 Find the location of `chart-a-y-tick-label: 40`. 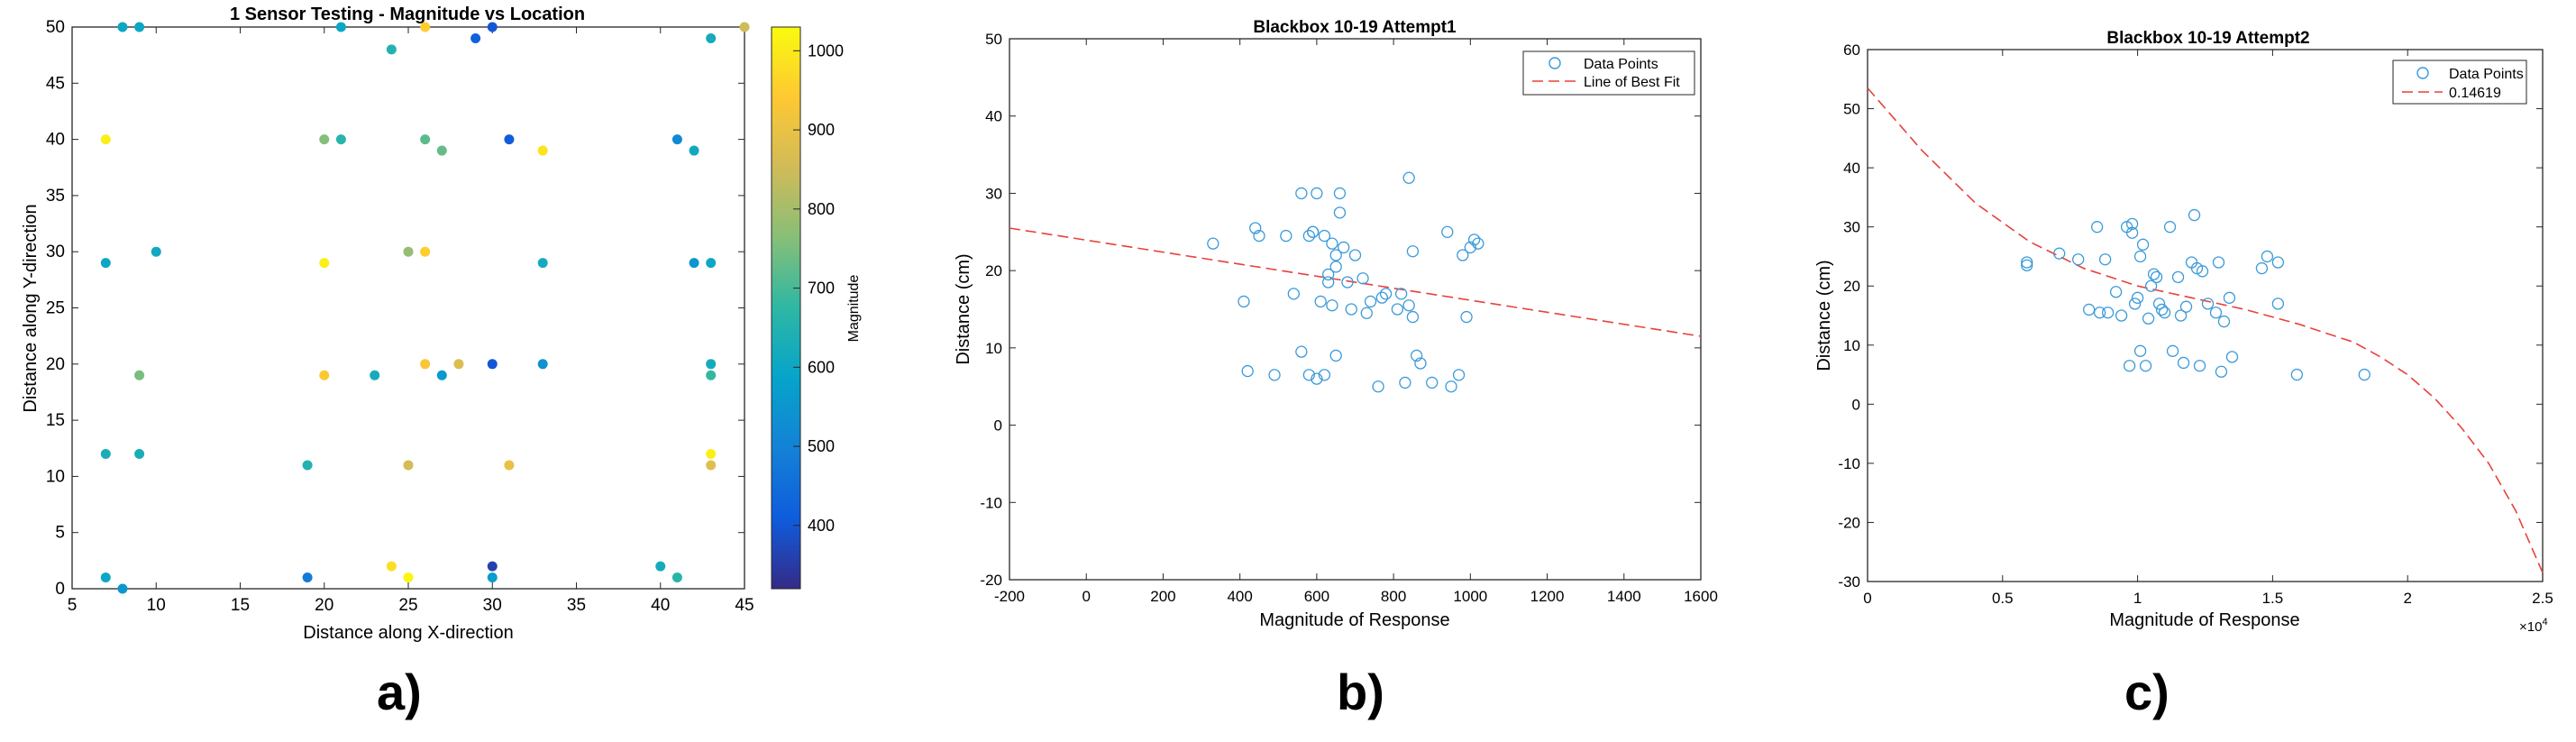

chart-a-y-tick-label: 40 is located at coordinates (55, 140).